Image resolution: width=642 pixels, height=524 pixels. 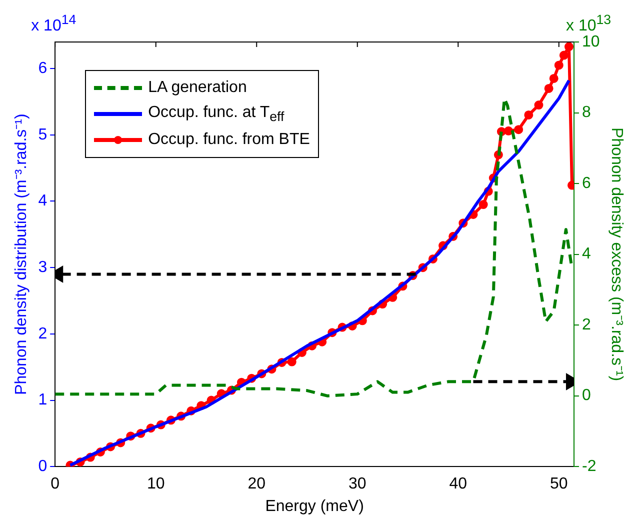 I want to click on x-tick-label: 20, so click(x=257, y=484).